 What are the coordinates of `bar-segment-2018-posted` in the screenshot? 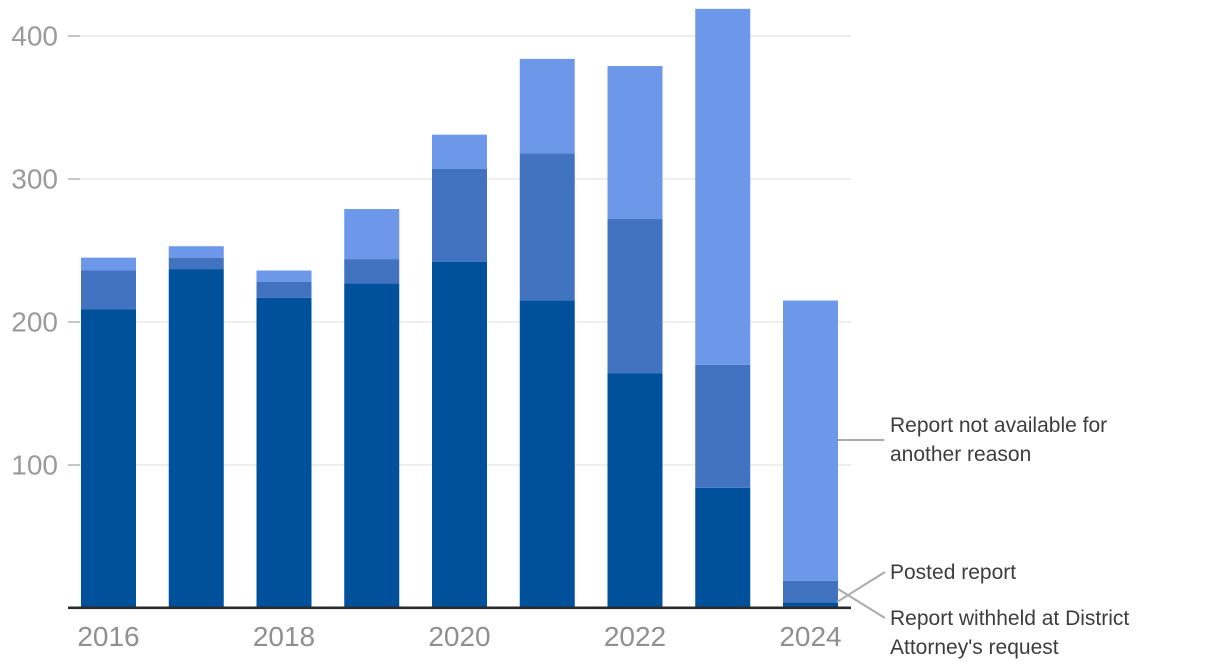 It's located at (284, 452).